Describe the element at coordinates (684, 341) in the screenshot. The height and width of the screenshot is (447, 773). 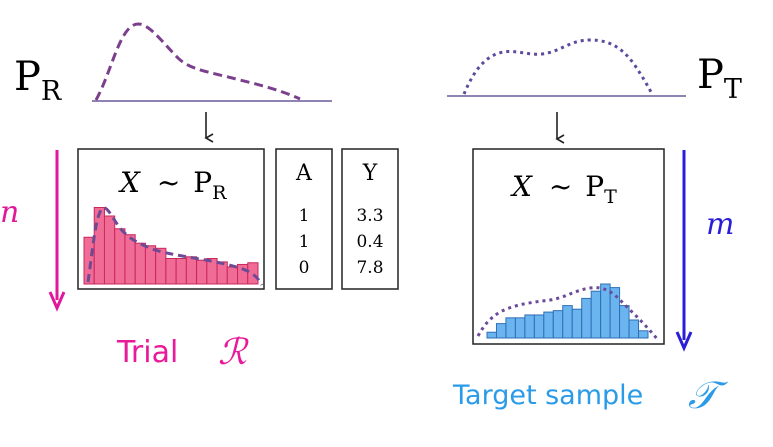
I see `target-sample-size-arrowhead` at that location.